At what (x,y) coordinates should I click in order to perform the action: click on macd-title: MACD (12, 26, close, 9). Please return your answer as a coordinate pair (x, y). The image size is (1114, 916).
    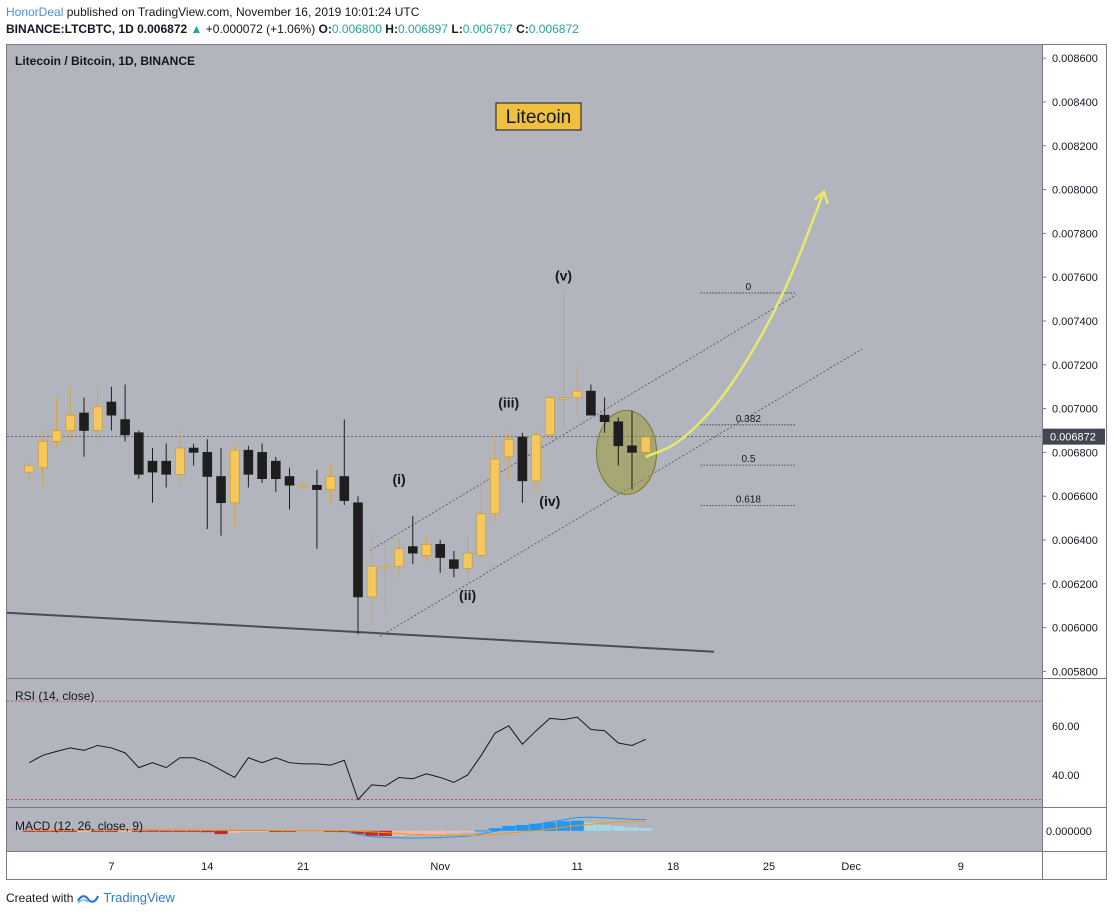
    Looking at the image, I should click on (79, 826).